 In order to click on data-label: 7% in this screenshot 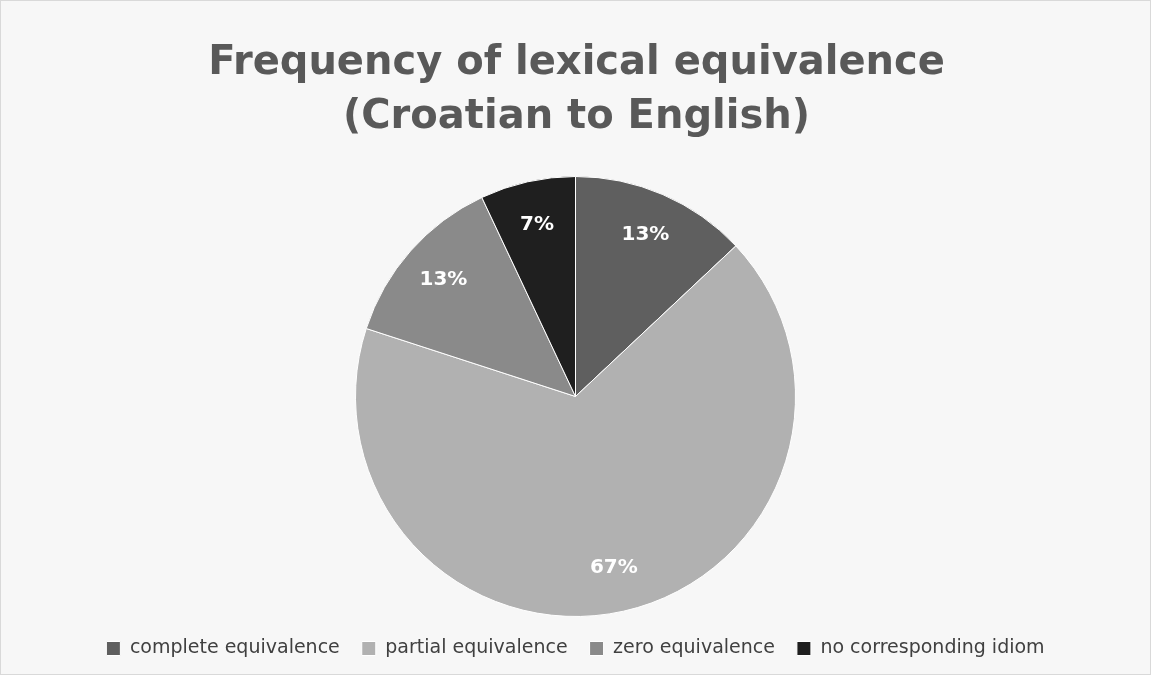, I will do `click(537, 222)`.